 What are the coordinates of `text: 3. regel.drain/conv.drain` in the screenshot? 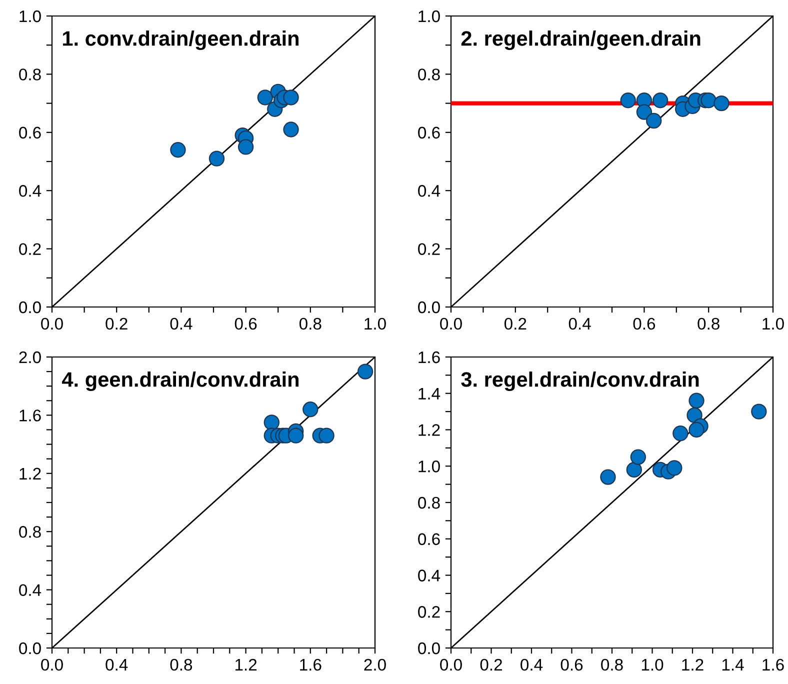 It's located at (580, 382).